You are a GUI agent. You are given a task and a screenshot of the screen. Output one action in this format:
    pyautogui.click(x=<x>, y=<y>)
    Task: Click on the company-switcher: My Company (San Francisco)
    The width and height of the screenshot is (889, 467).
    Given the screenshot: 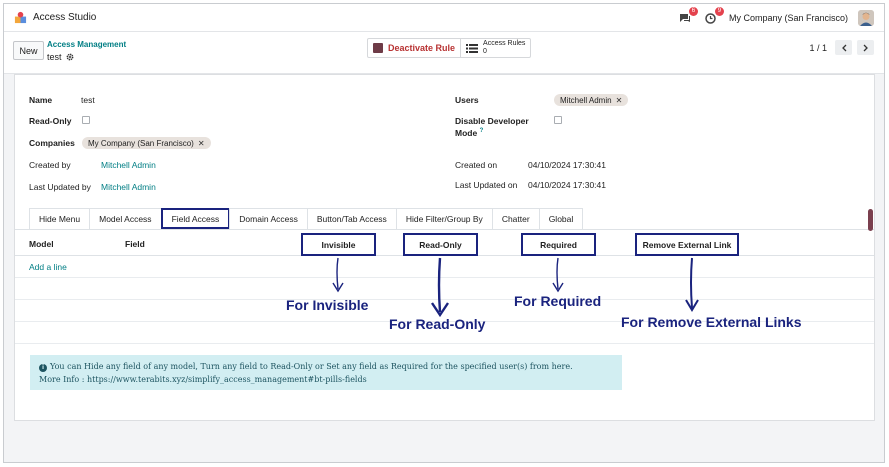 What is the action you would take?
    pyautogui.click(x=788, y=18)
    